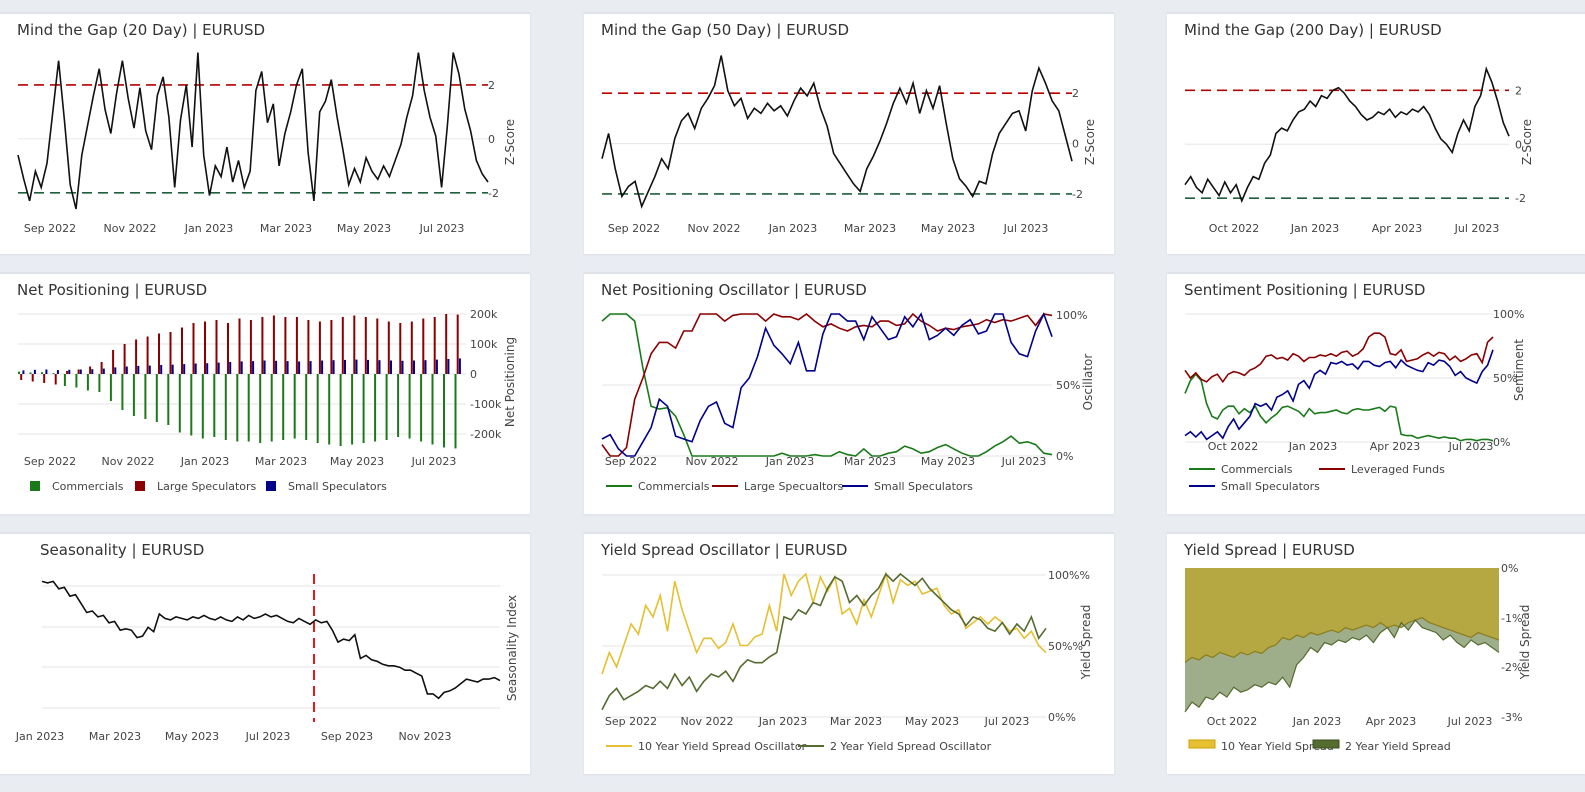 This screenshot has height=792, width=1585. I want to click on x-tick-label: Oct 2022, so click(1232, 721).